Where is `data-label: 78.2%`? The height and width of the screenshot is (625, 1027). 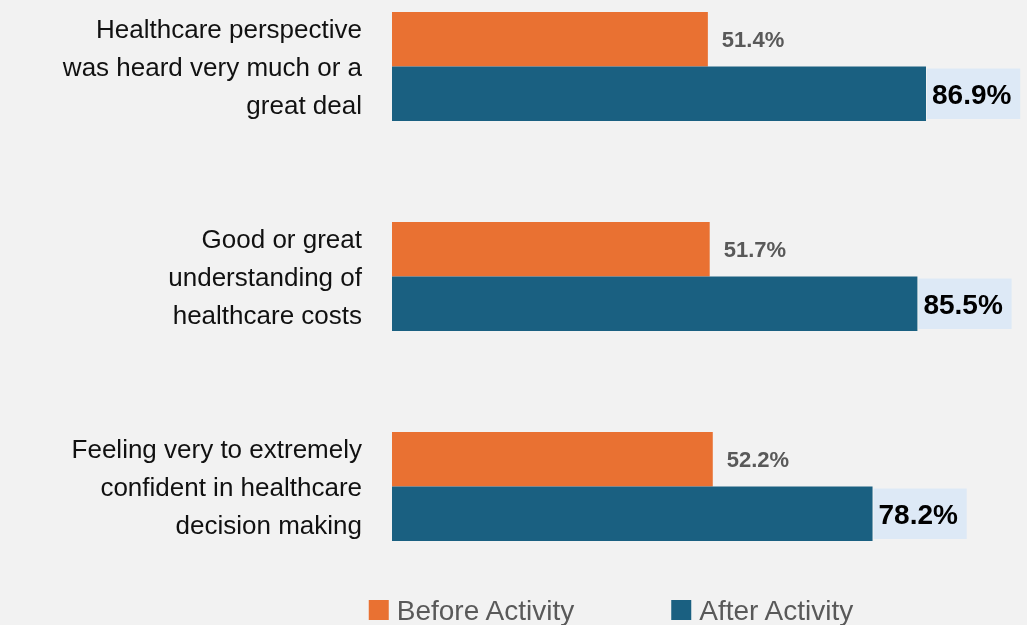 data-label: 78.2% is located at coordinates (918, 514).